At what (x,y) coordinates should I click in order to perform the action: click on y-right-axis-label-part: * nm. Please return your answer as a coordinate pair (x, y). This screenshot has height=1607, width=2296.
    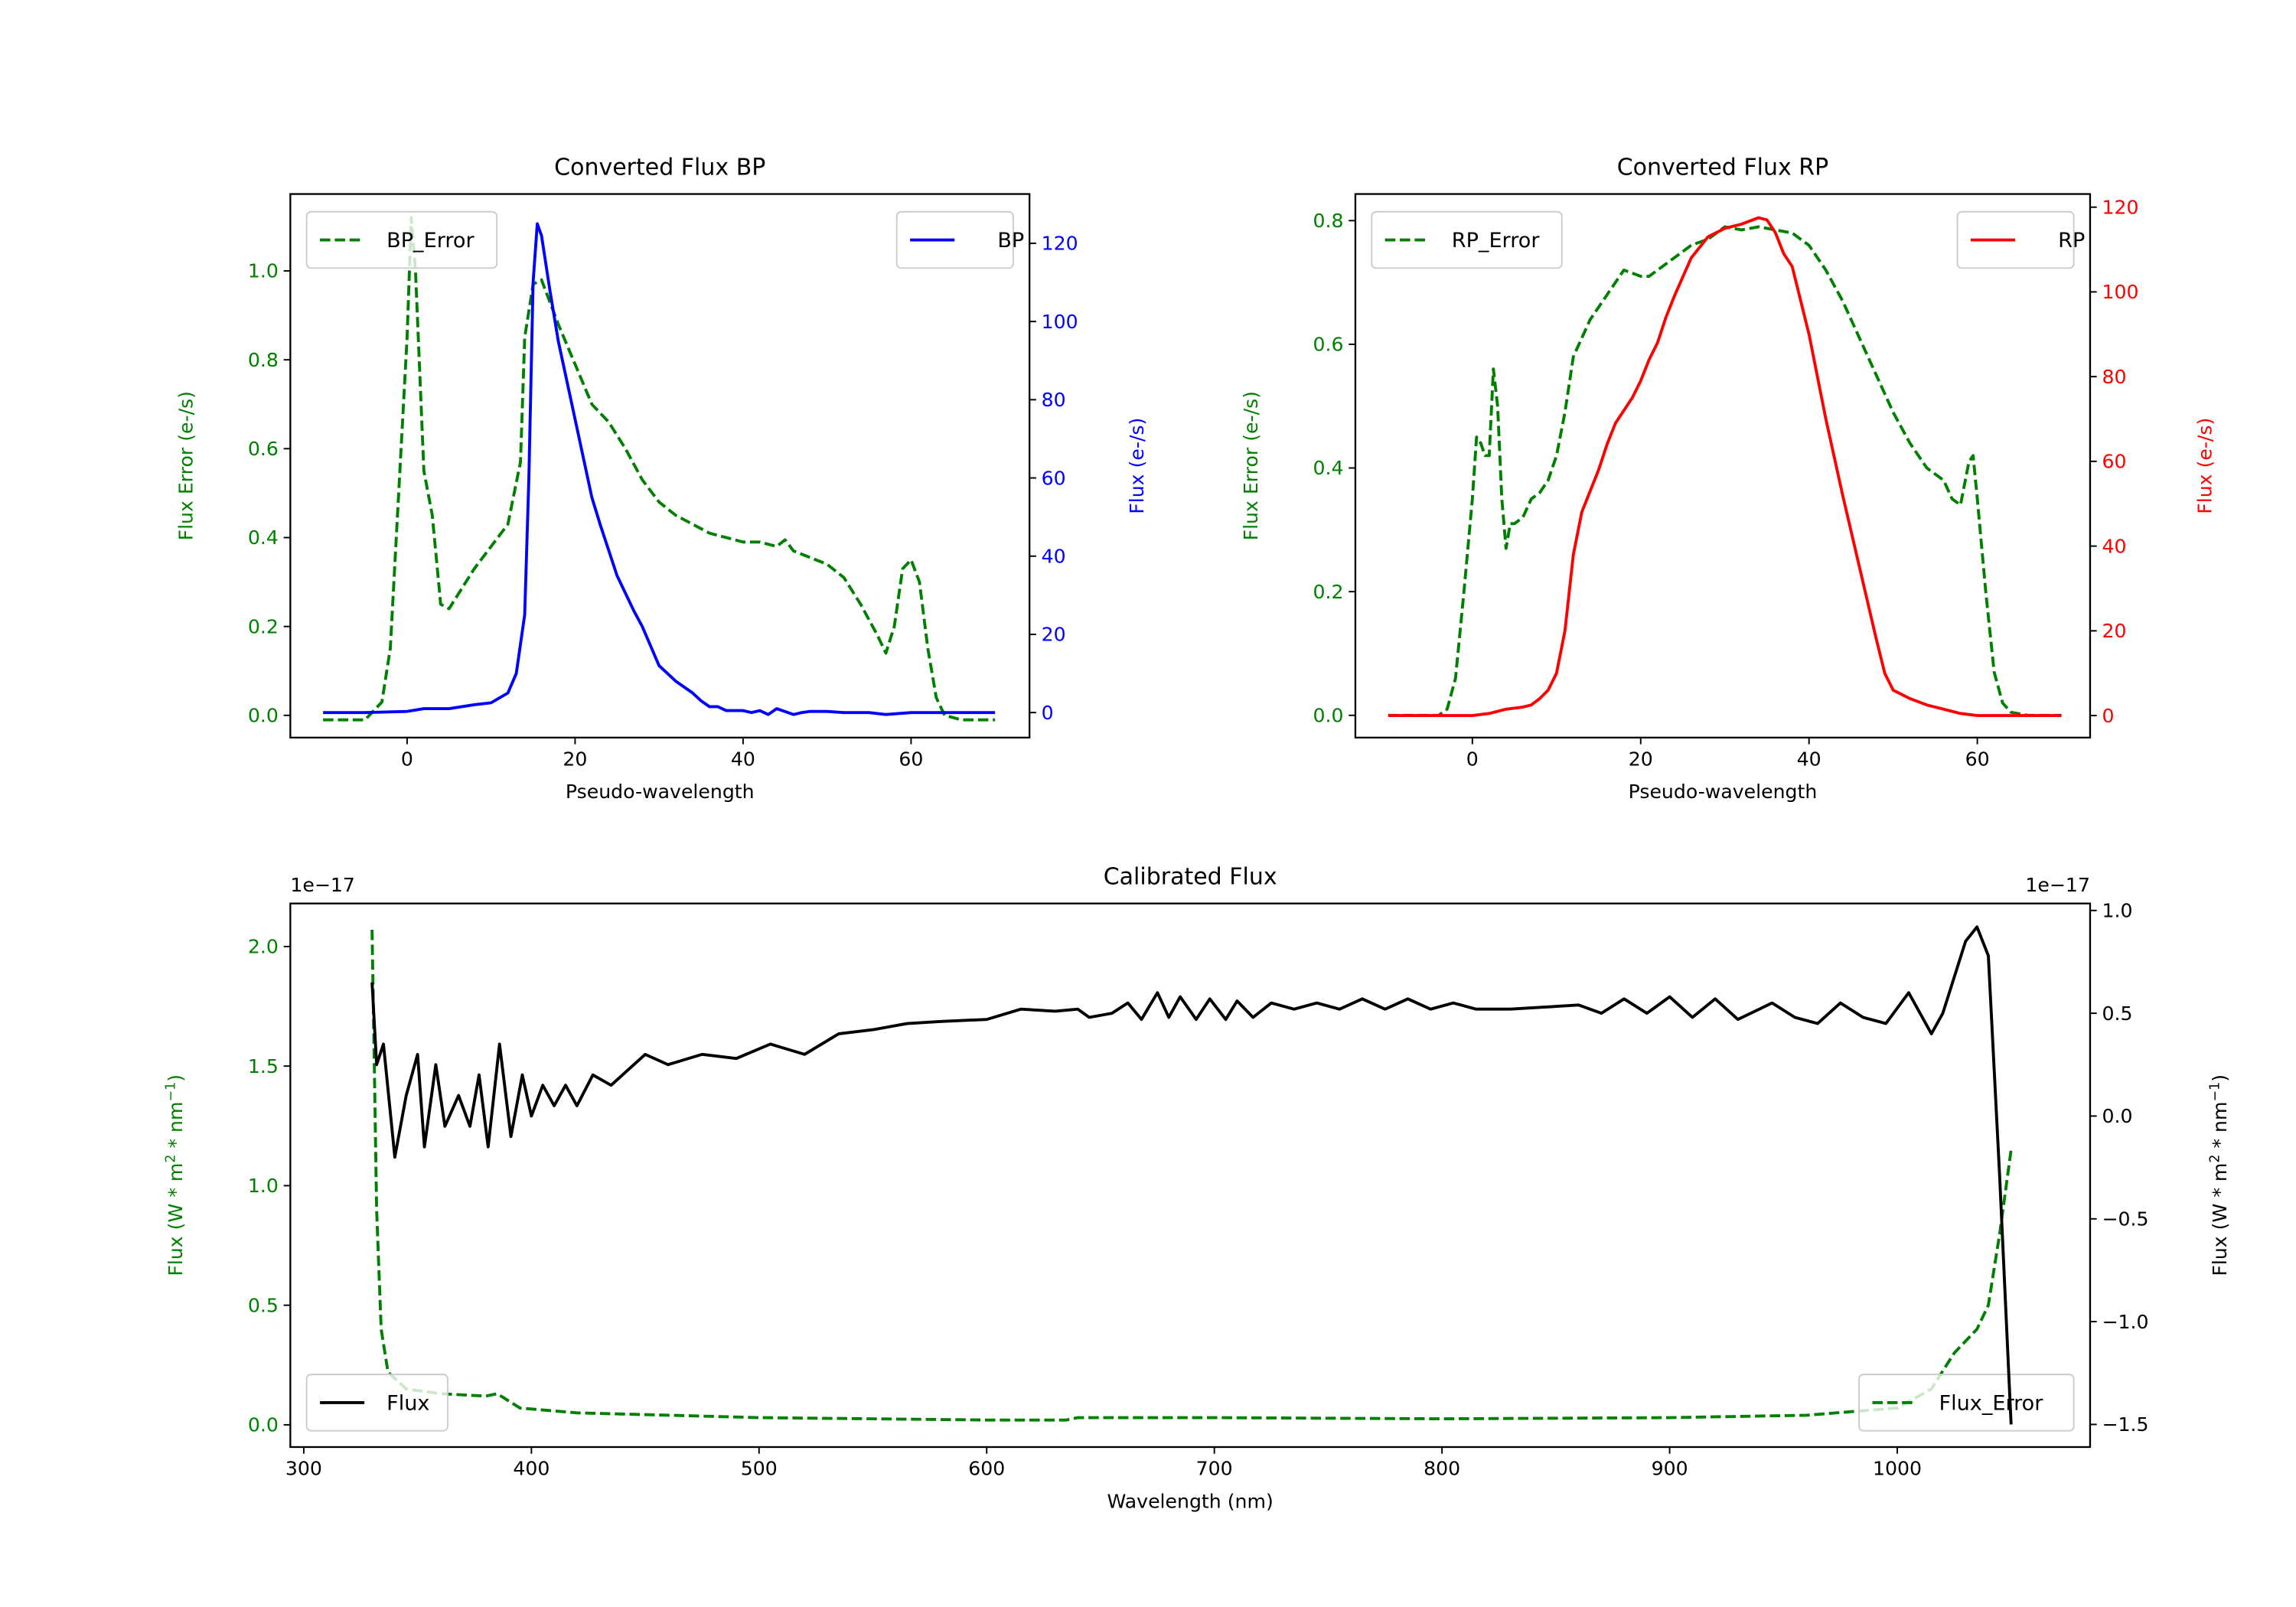
    Looking at the image, I should click on (2220, 1127).